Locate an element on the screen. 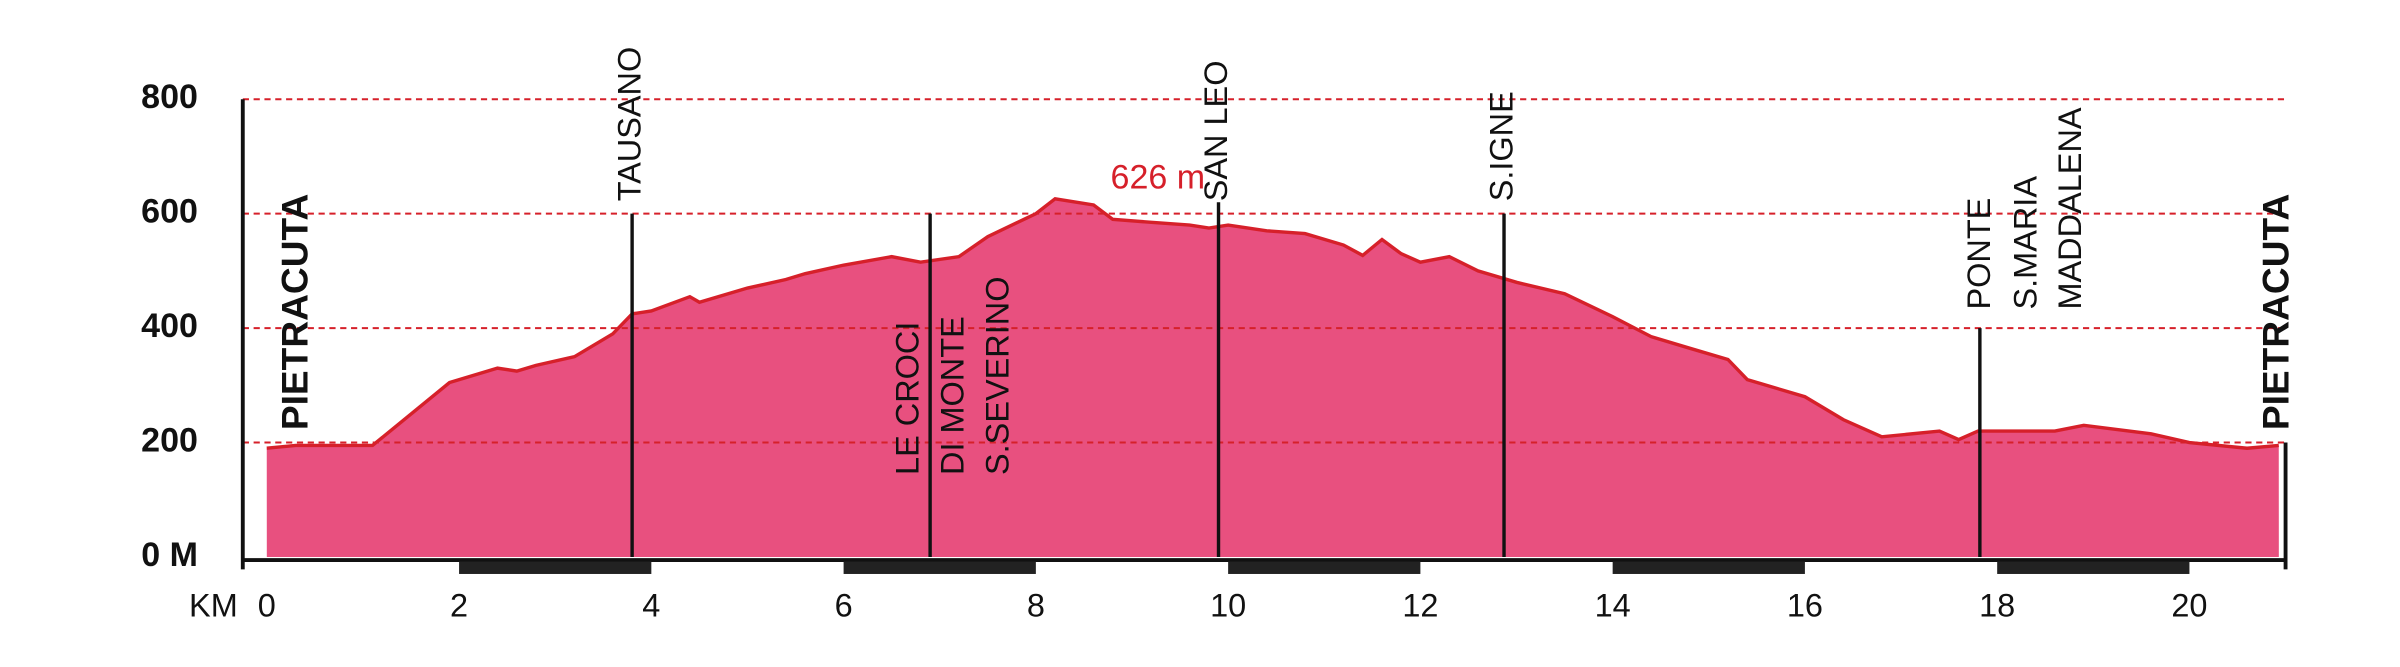 Image resolution: width=2400 pixels, height=667 pixels. place-label: TAUSANO is located at coordinates (630, 124).